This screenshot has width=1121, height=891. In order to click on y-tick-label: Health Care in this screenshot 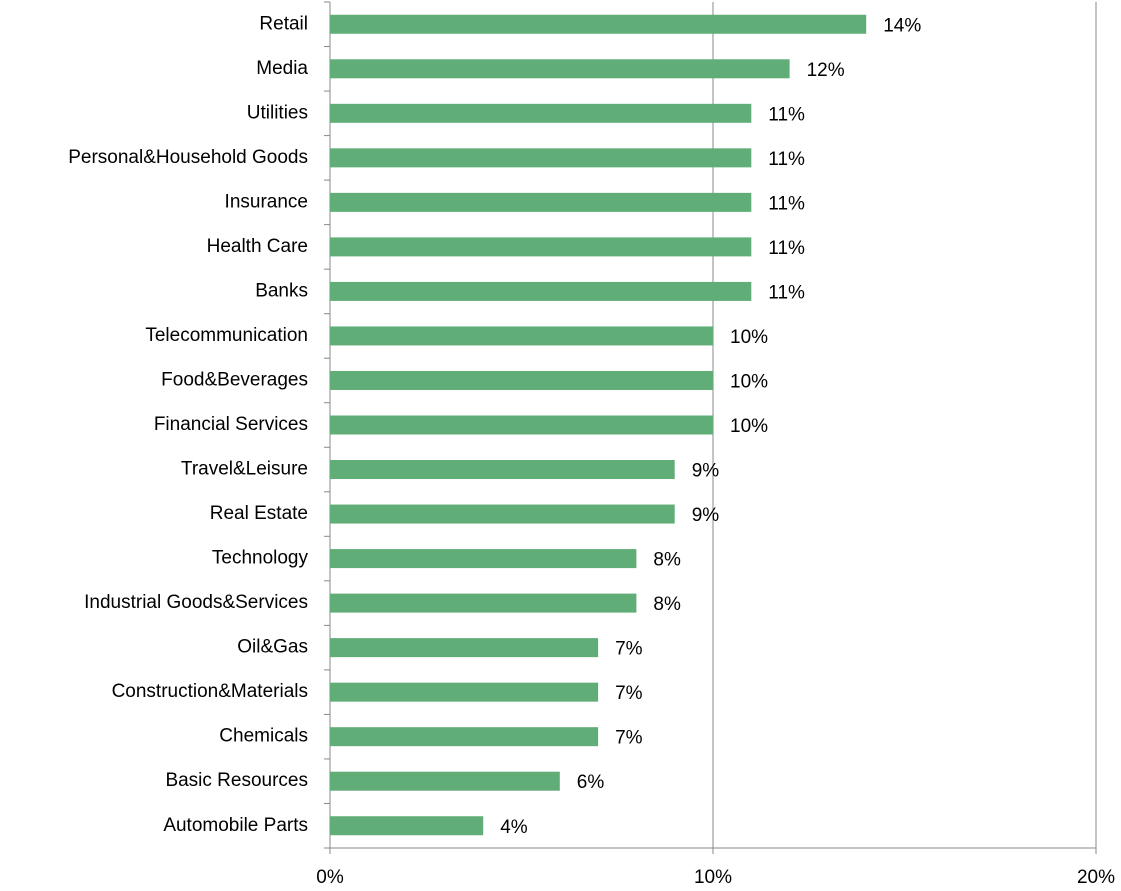, I will do `click(257, 246)`.